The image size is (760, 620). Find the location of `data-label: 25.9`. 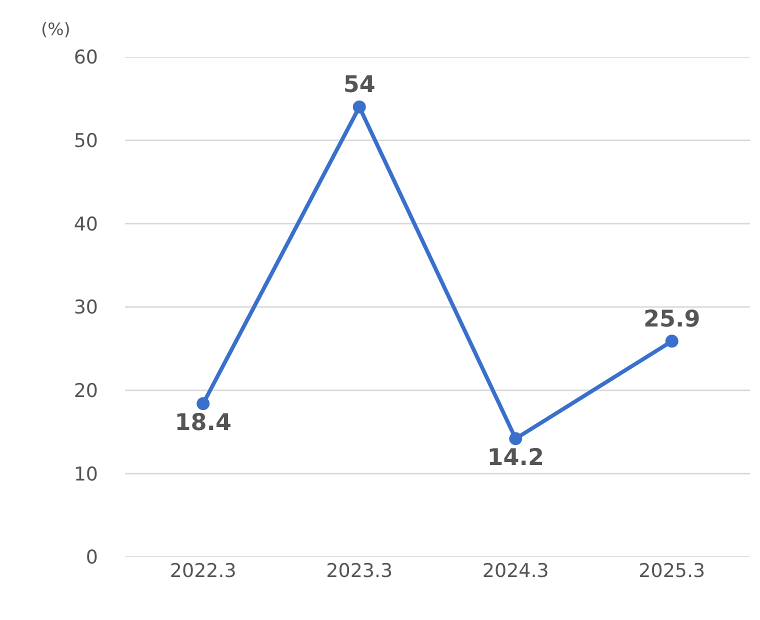

data-label: 25.9 is located at coordinates (672, 319).